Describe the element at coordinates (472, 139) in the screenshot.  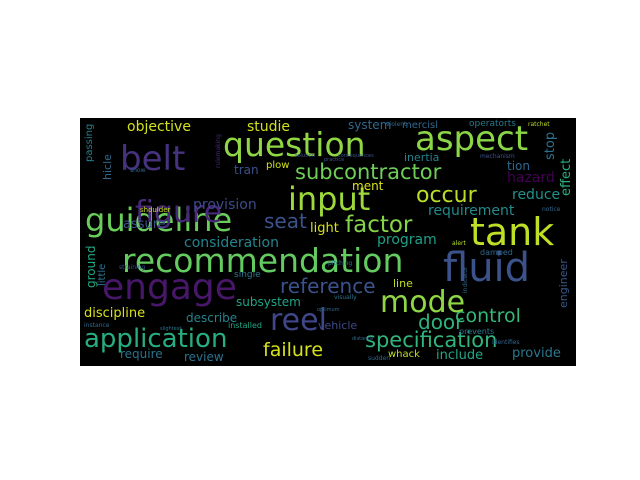
I see `word-aspect: aspect` at that location.